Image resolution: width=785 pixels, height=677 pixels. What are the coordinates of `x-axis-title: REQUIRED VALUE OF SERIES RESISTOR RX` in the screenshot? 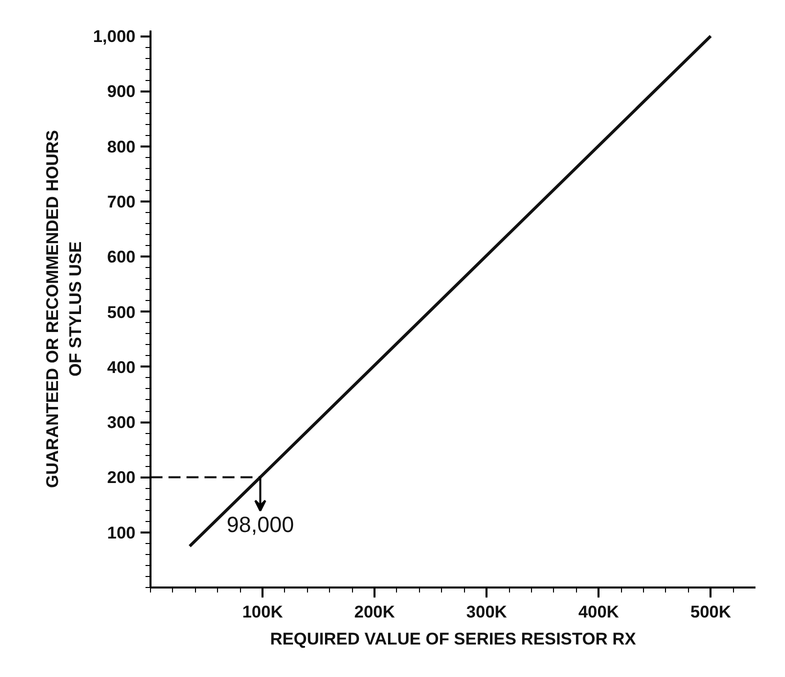 It's located at (453, 639).